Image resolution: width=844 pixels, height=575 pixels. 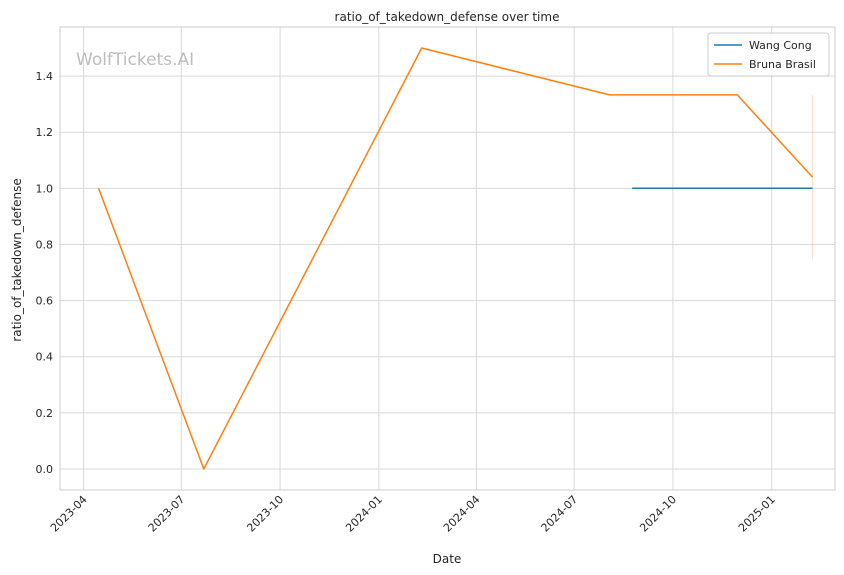 What do you see at coordinates (45, 413) in the screenshot?
I see `y-tick-label: 0.2` at bounding box center [45, 413].